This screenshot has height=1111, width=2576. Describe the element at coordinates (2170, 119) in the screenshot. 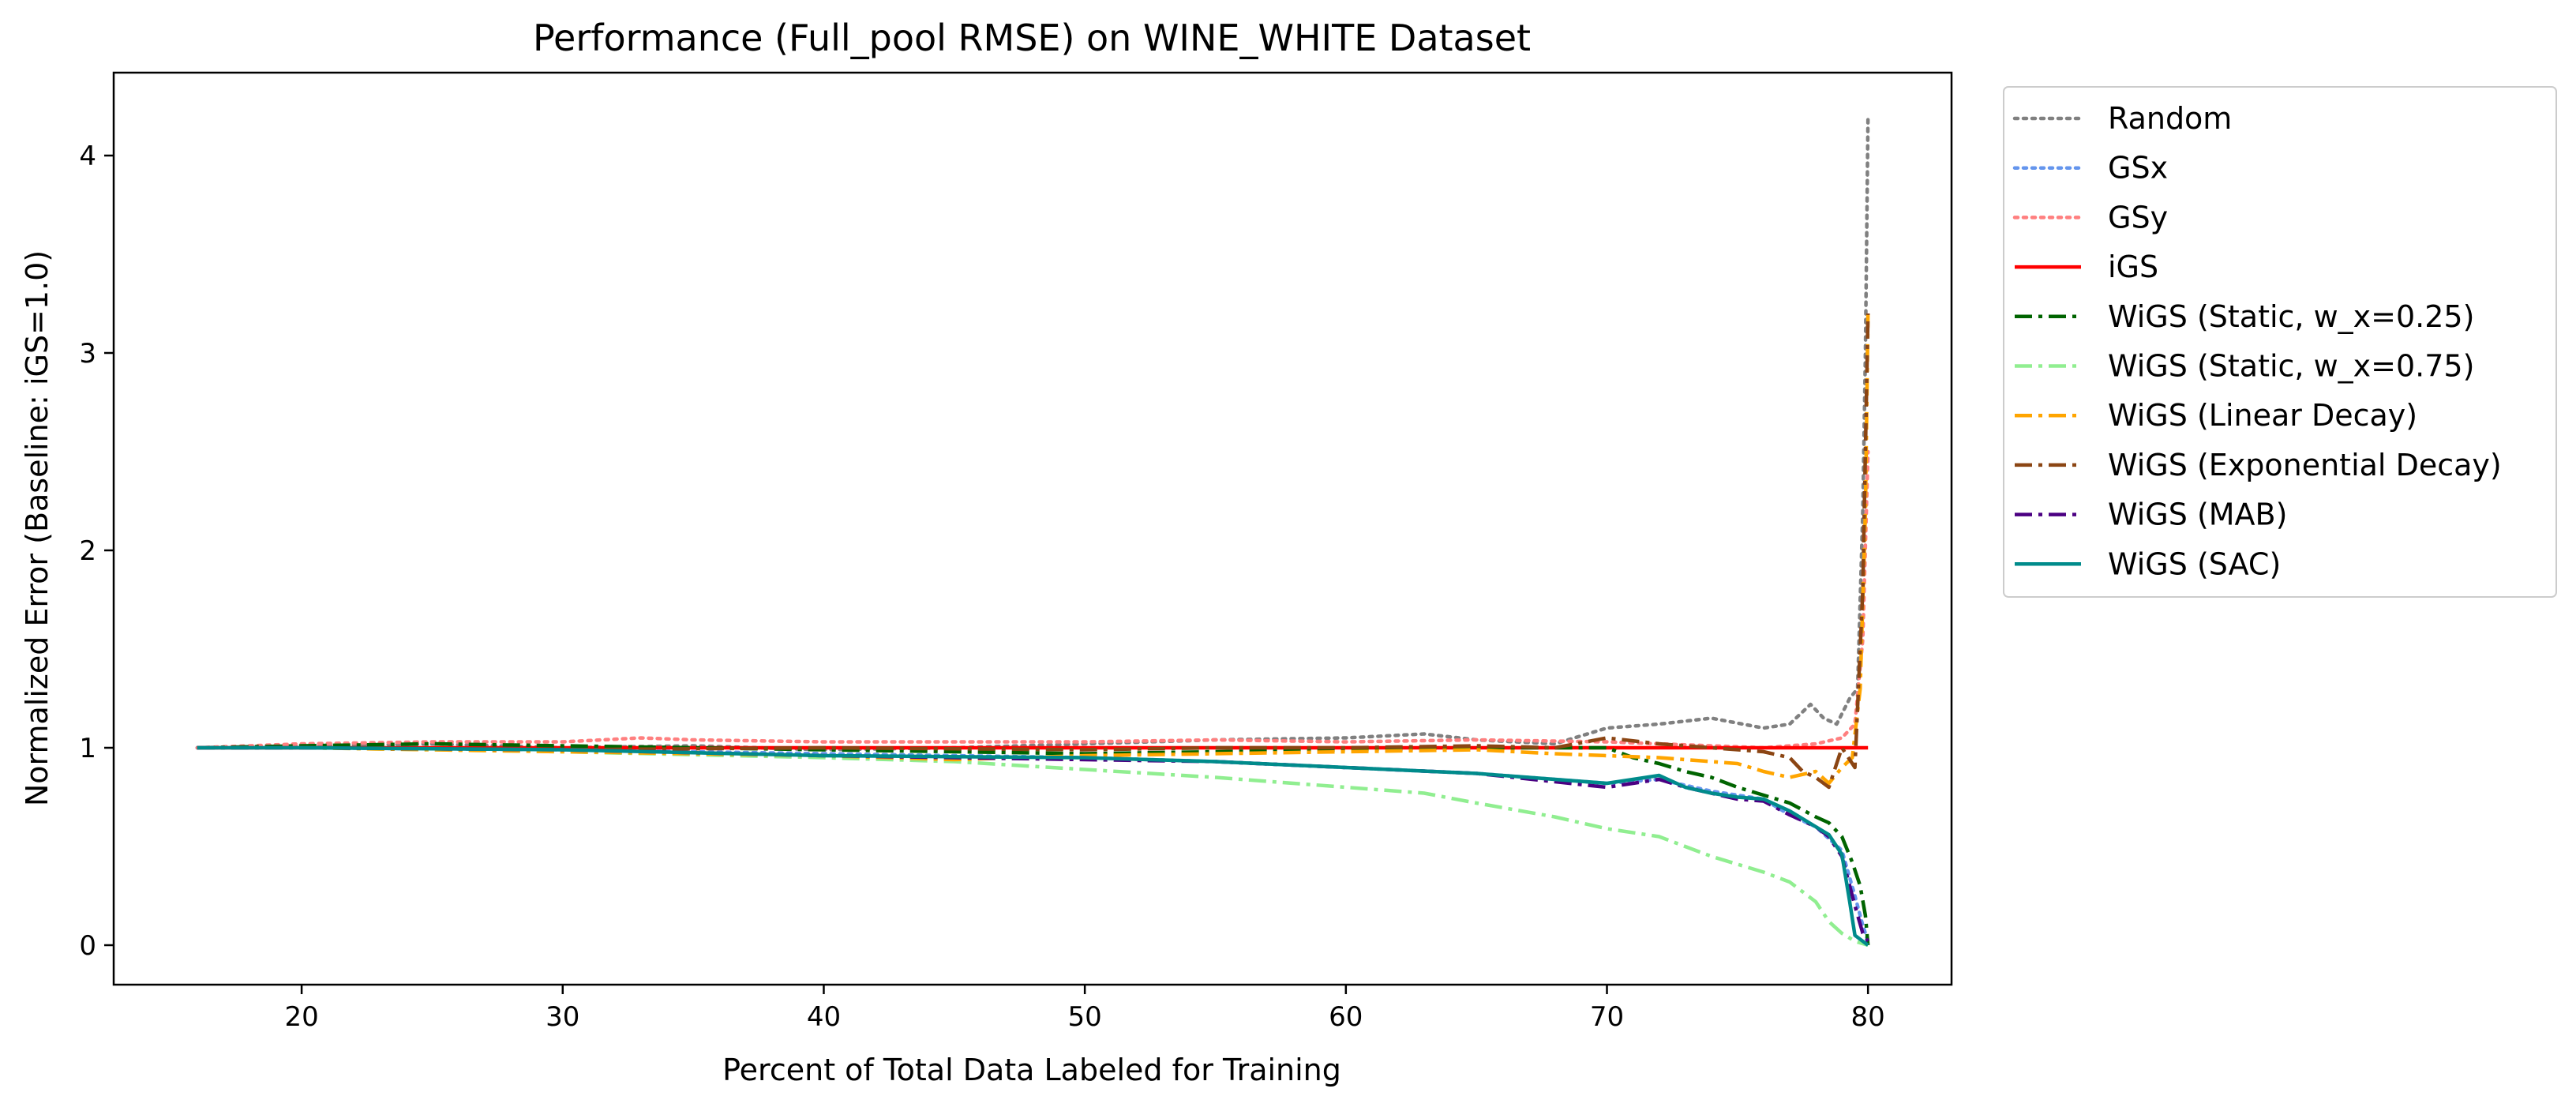

I see `legend-label: Random` at that location.